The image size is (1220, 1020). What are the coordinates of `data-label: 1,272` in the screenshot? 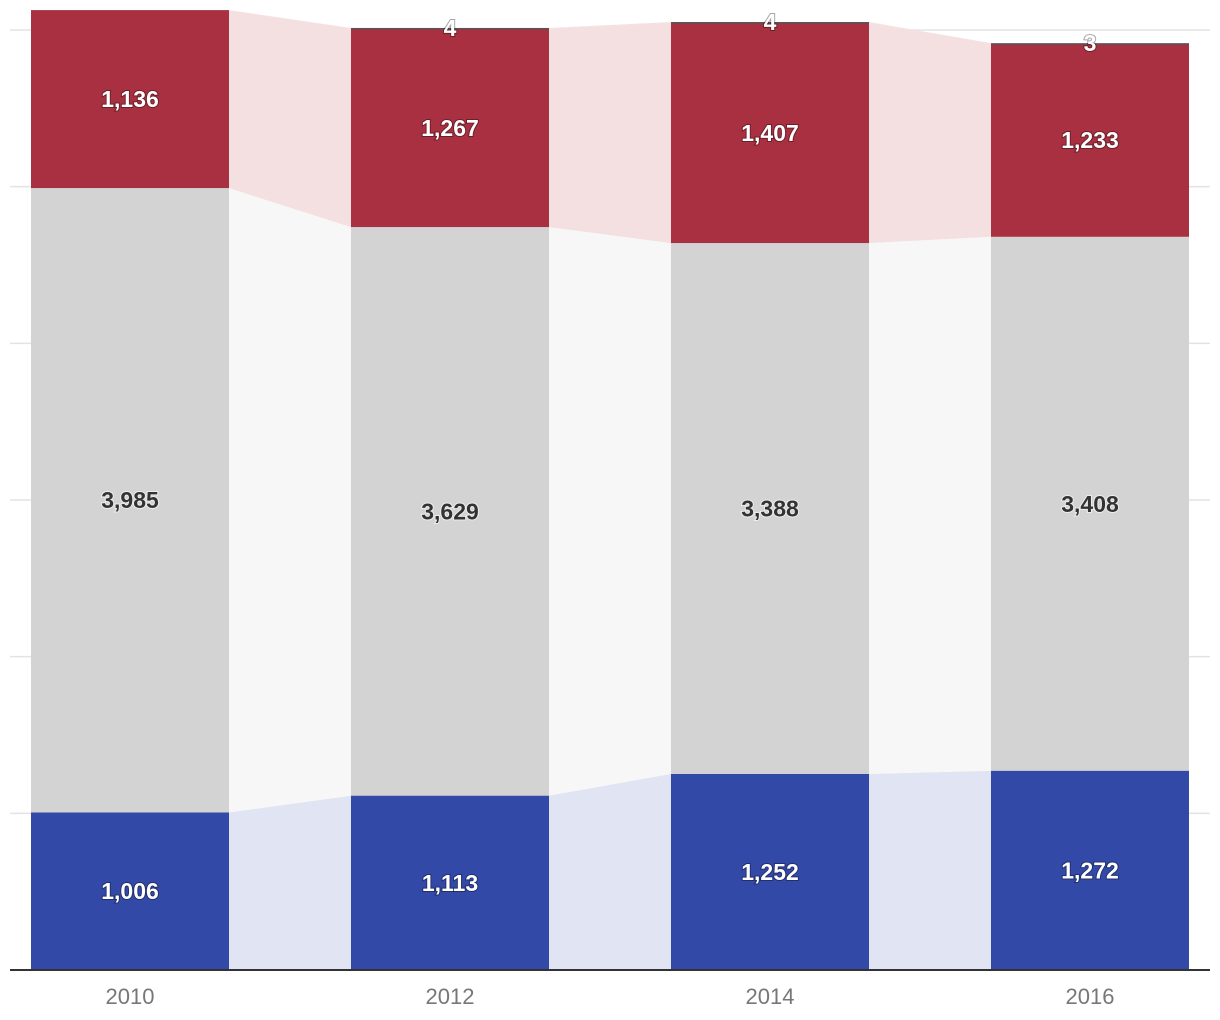 It's located at (1090, 870).